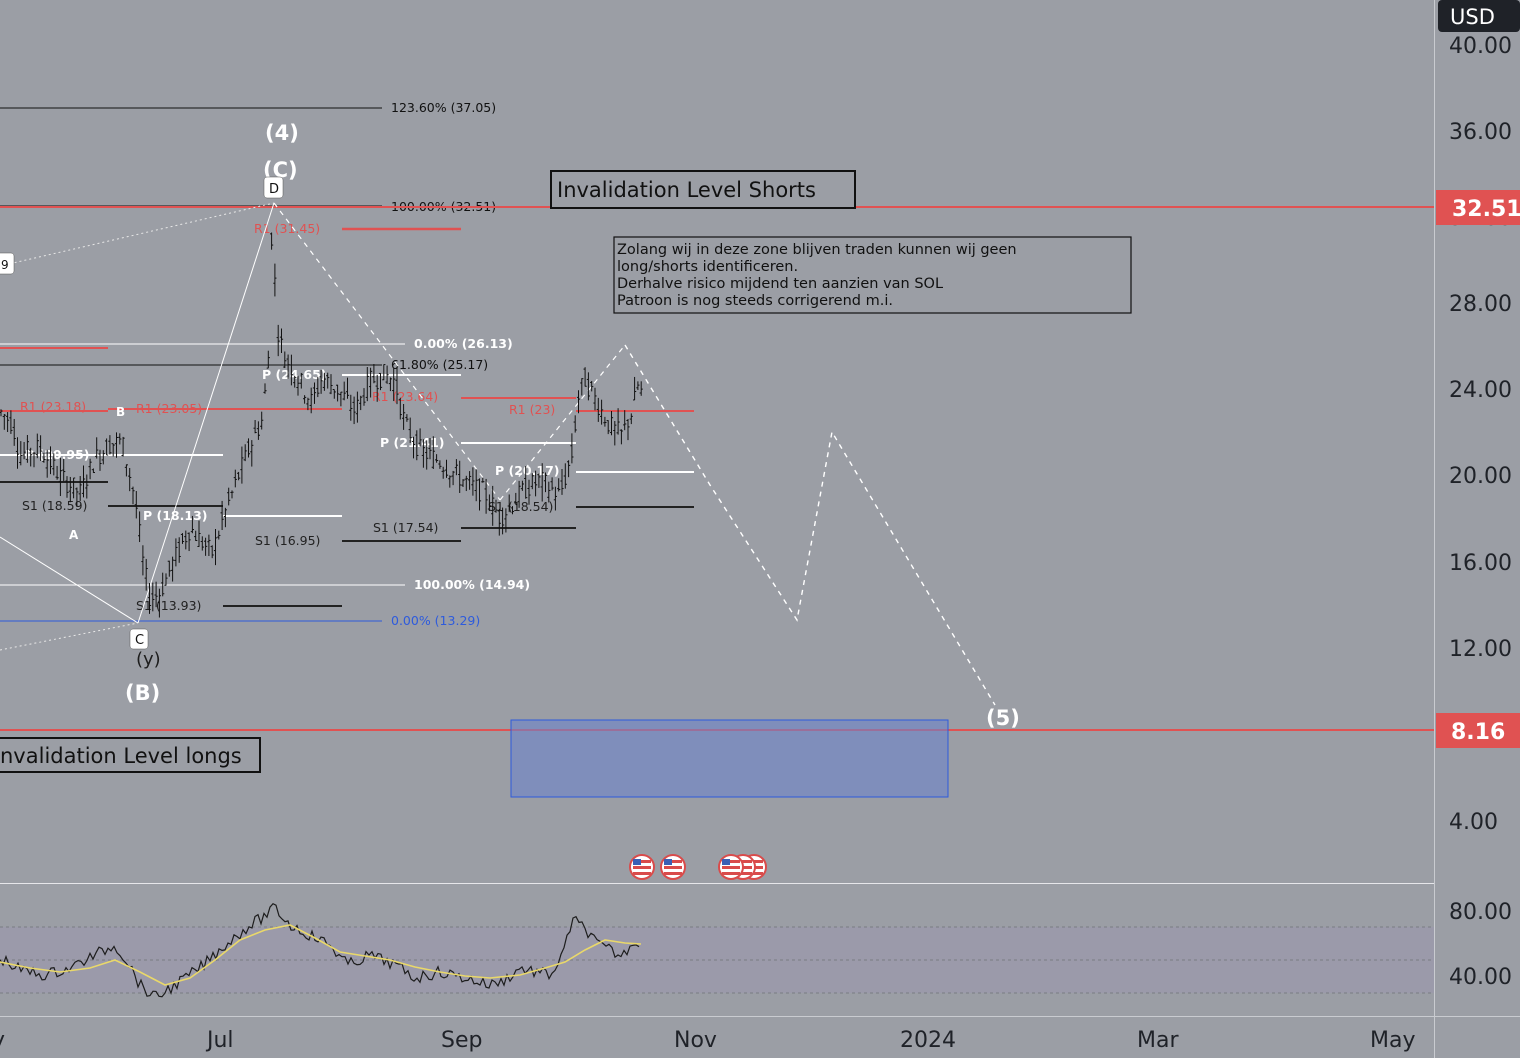 This screenshot has width=1520, height=1058. What do you see at coordinates (443, 107) in the screenshot?
I see `fib-label-123-6: 123.60% (37.05)` at bounding box center [443, 107].